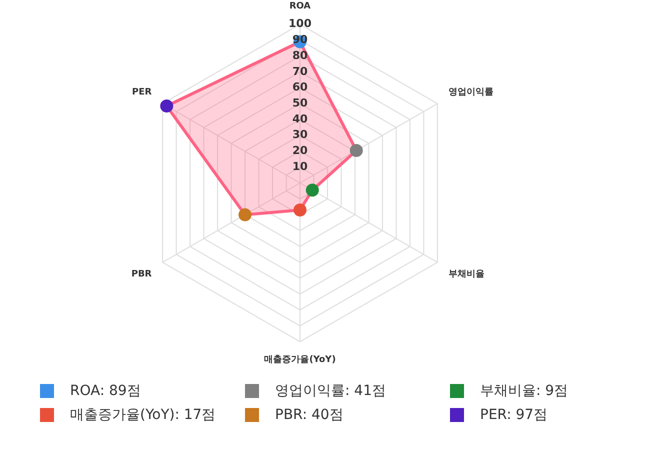 The image size is (650, 450). I want to click on text: 매출증가율(YoY): 17점, so click(143, 415).